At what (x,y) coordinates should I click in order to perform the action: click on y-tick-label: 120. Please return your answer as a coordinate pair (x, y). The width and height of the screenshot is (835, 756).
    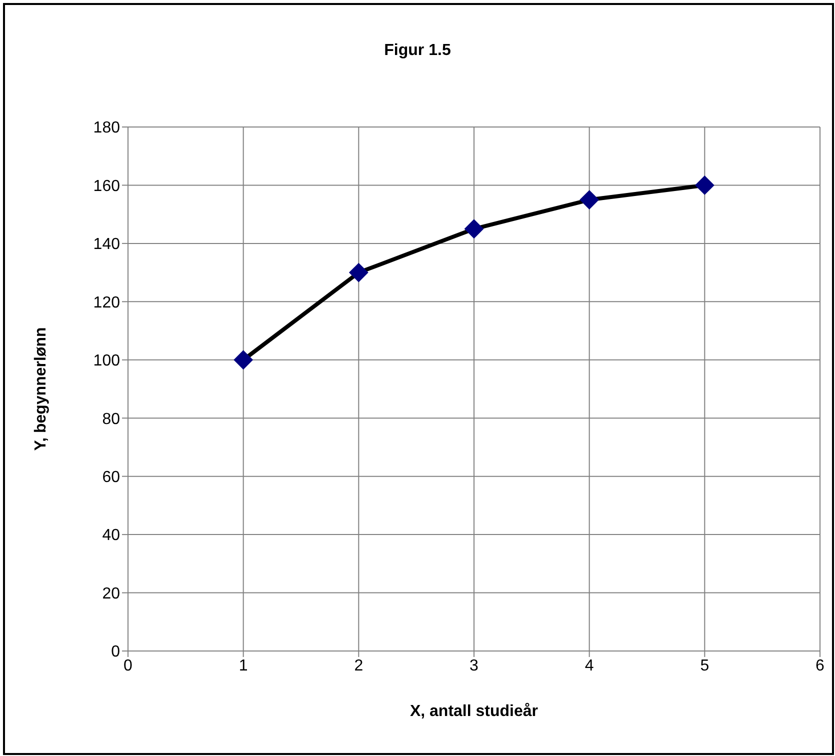
    Looking at the image, I should click on (106, 303).